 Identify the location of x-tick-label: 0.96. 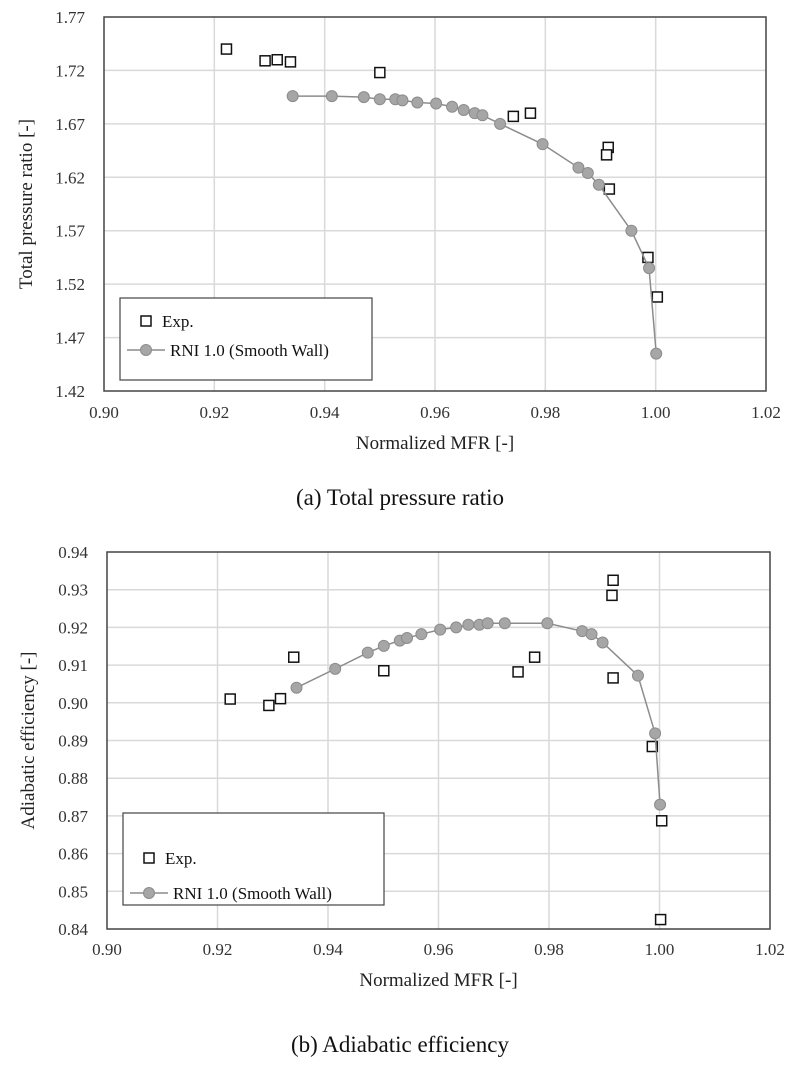
(435, 412).